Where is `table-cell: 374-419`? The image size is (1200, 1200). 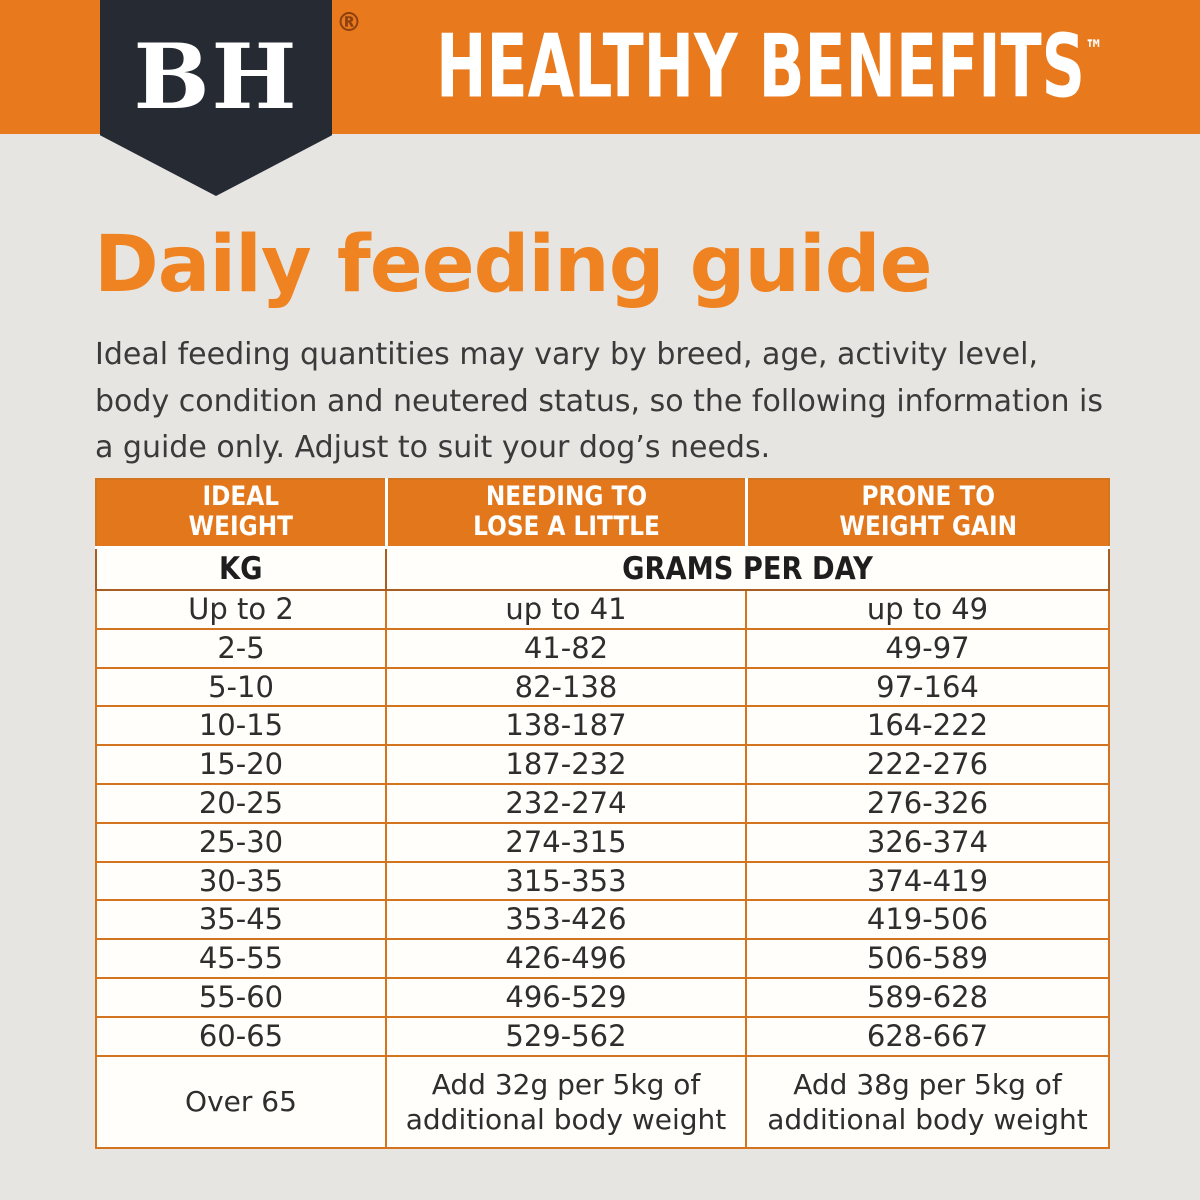
table-cell: 374-419 is located at coordinates (927, 881).